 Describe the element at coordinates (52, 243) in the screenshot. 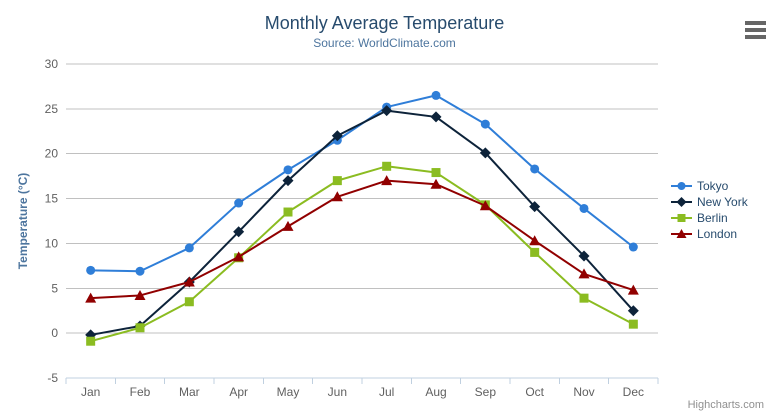

I see `y-axis-tick-label: 10` at that location.